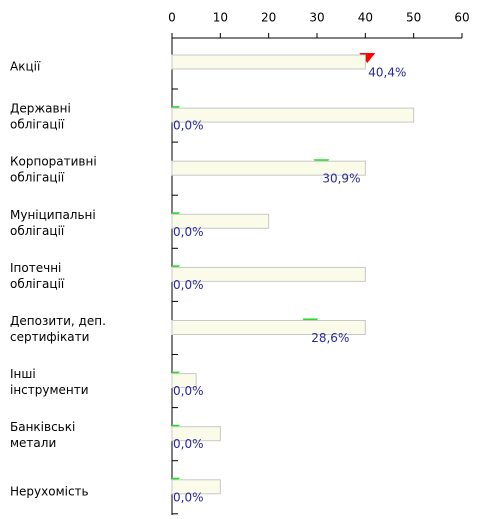 Image resolution: width=479 pixels, height=519 pixels. What do you see at coordinates (25, 67) in the screenshot?
I see `category-label: Акції` at bounding box center [25, 67].